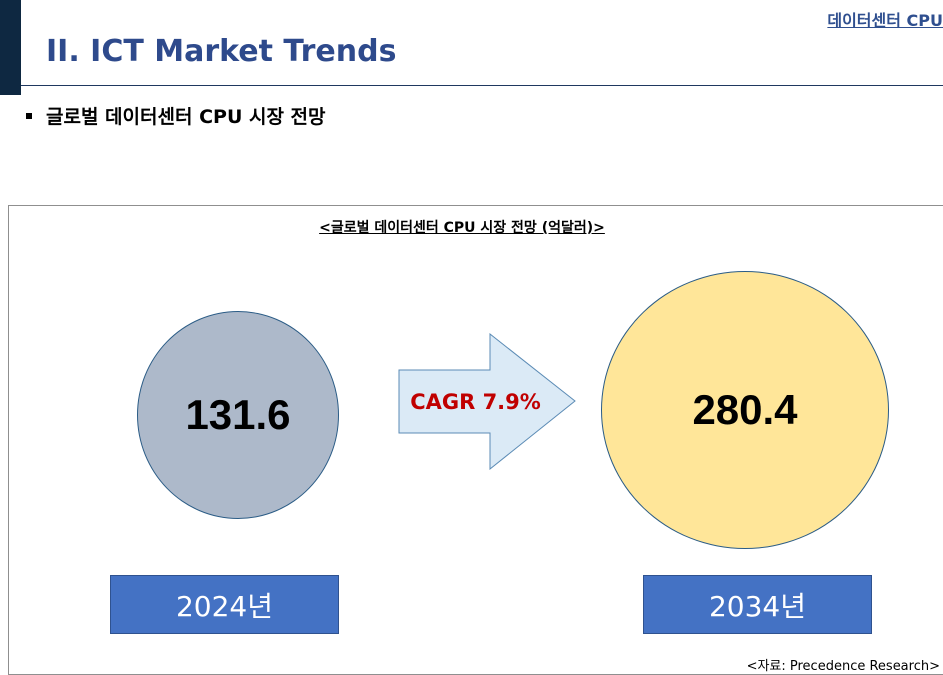 This screenshot has height=675, width=943. Describe the element at coordinates (29, 115) in the screenshot. I see `bullet-square-icon` at that location.